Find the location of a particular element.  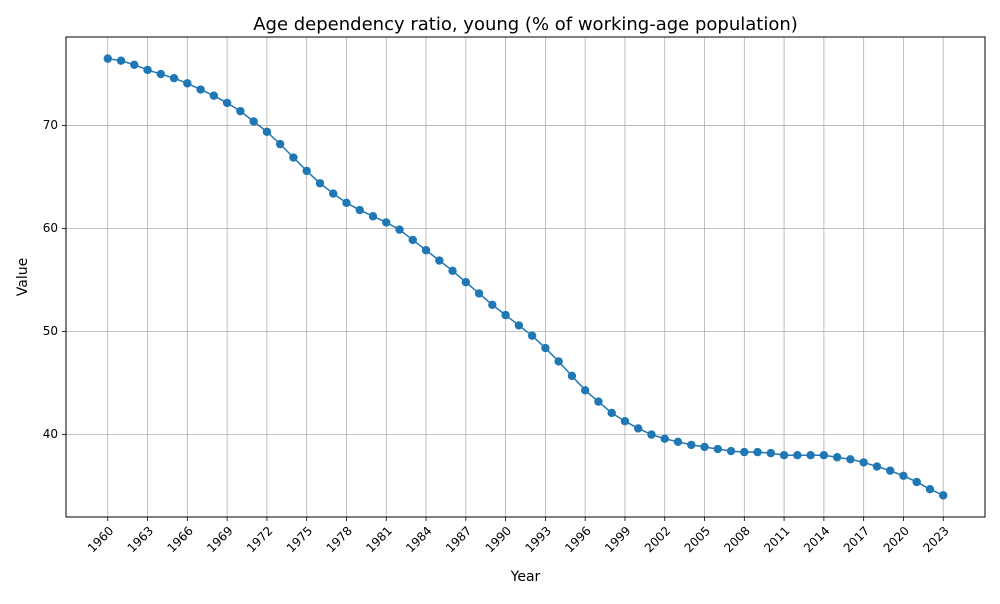

y-tick-label: 40 is located at coordinates (50, 434).